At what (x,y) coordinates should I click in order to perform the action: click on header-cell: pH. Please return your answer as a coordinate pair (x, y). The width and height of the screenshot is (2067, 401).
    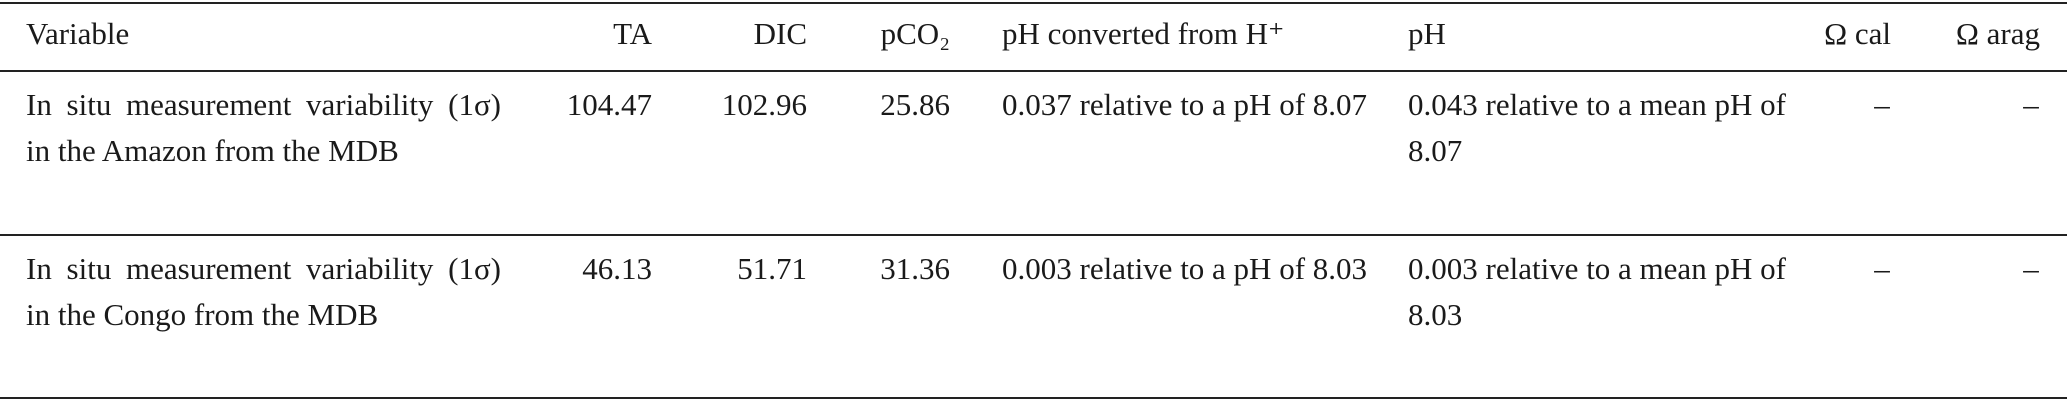
    Looking at the image, I should click on (1427, 33).